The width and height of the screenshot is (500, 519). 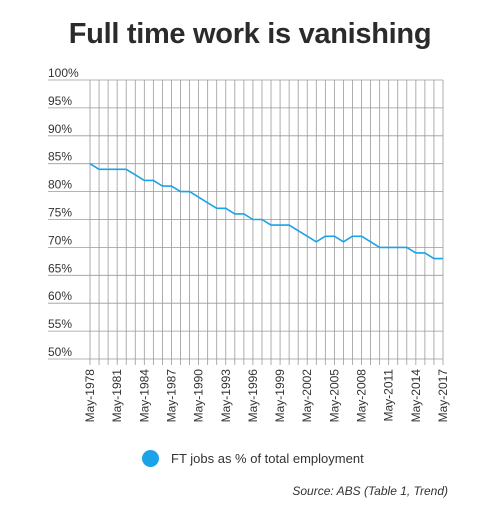 What do you see at coordinates (60, 352) in the screenshot?
I see `y-tick-label: 50%` at bounding box center [60, 352].